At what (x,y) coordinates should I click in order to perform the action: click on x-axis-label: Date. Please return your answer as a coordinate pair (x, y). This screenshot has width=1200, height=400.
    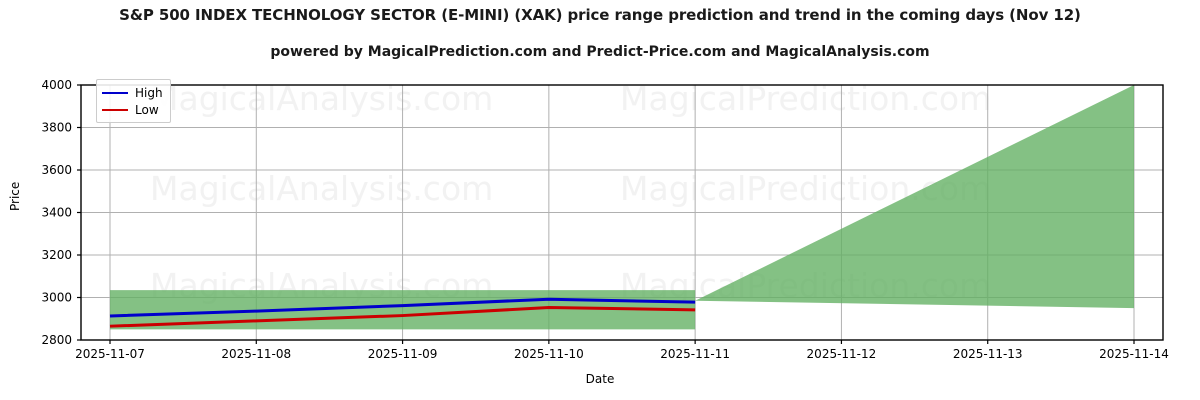
    Looking at the image, I should click on (600, 379).